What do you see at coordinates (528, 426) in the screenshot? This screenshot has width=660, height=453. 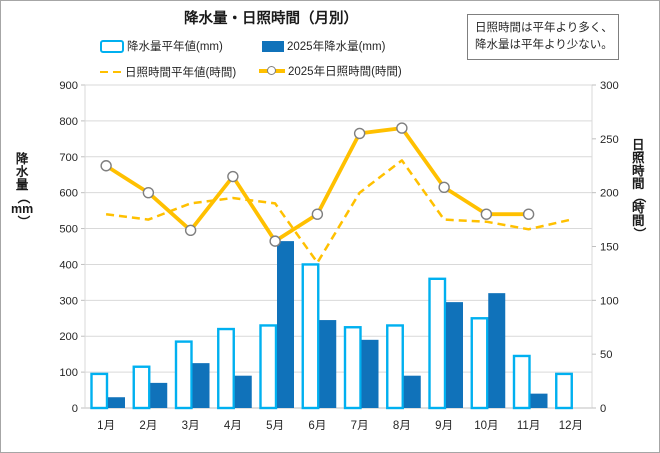 I see `x-tick-label: 11月` at bounding box center [528, 426].